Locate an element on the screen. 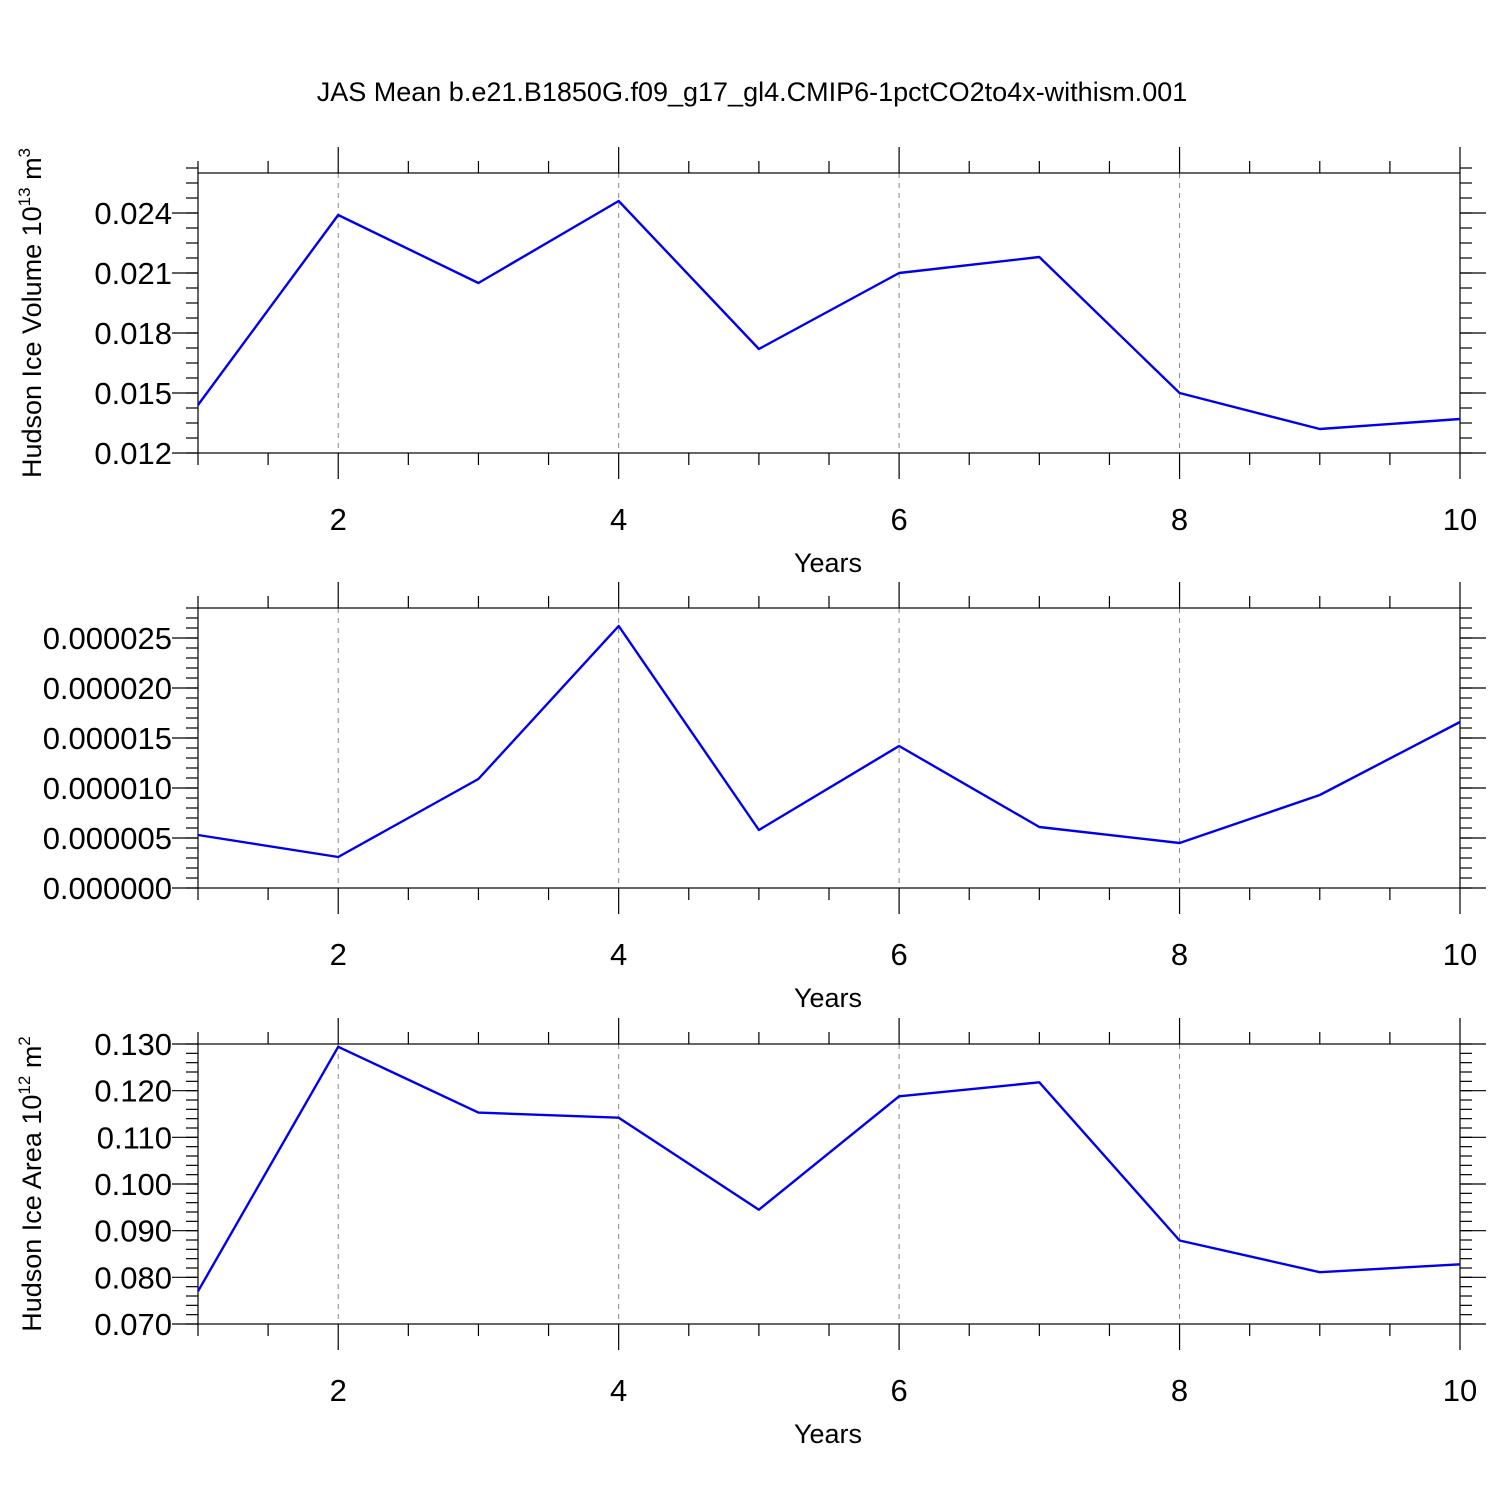 This screenshot has width=1500, height=1500. y-tick-label: 0.090 is located at coordinates (133, 1231).